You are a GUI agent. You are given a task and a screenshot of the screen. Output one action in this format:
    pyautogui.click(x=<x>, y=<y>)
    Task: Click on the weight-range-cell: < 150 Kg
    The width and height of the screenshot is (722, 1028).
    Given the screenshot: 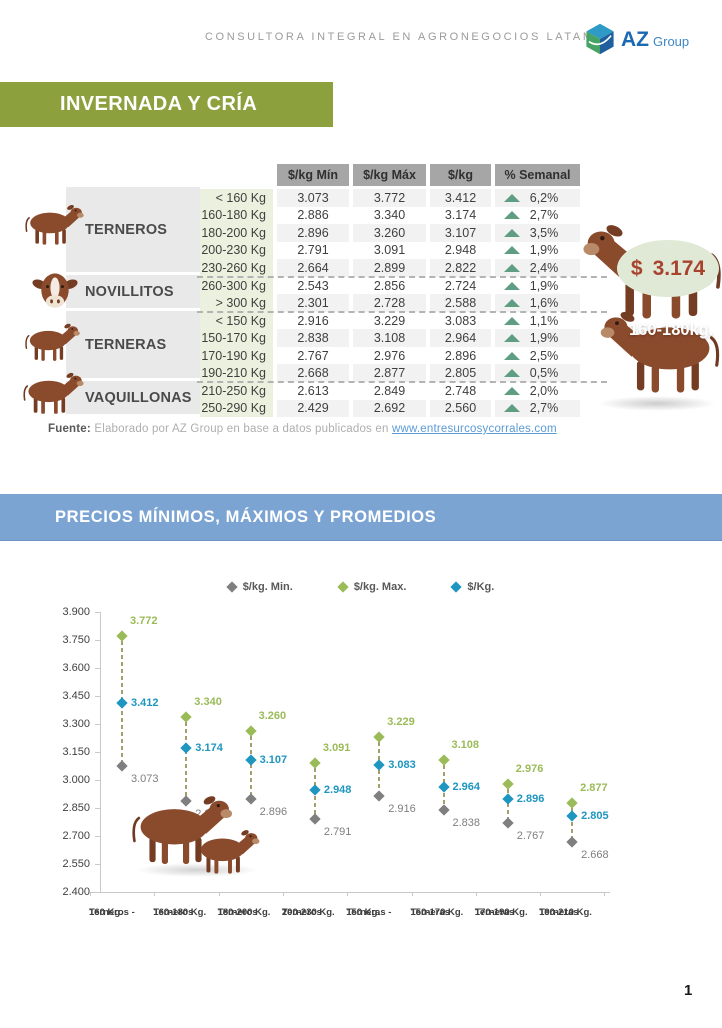 What is the action you would take?
    pyautogui.click(x=236, y=320)
    